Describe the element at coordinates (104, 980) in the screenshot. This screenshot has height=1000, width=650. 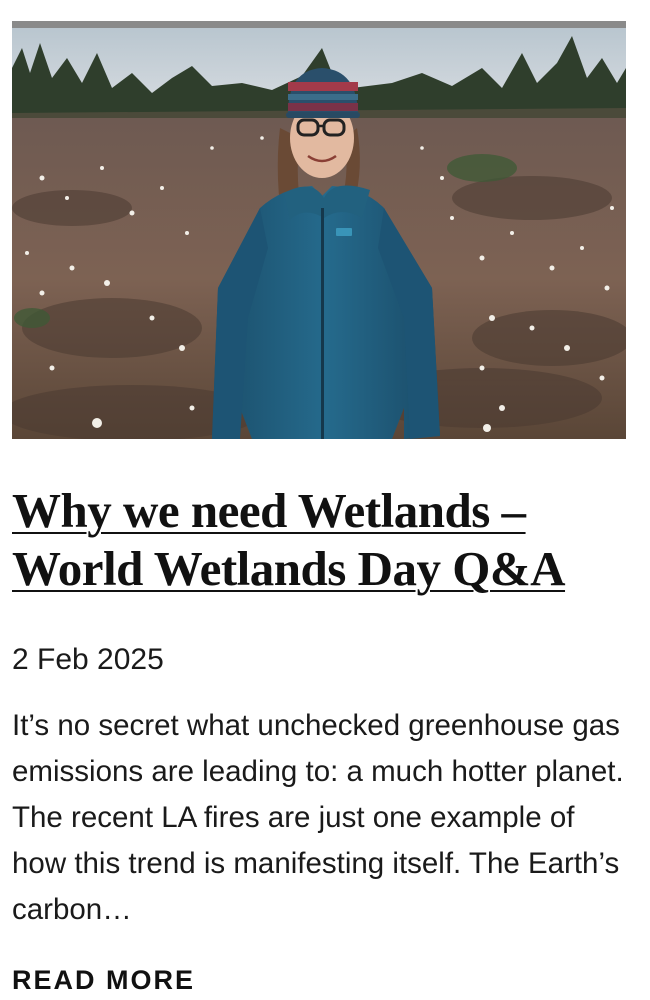
I see `read-more-link: READ MORE` at that location.